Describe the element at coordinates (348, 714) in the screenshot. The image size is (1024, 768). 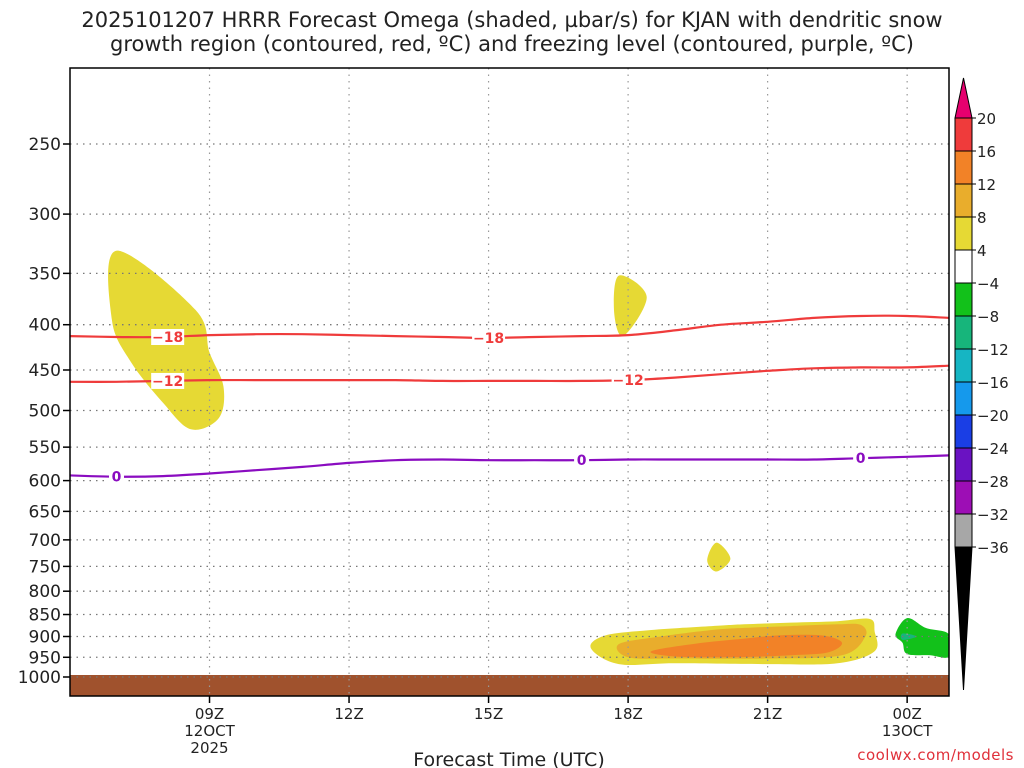
I see `x-tick-label-12Z: 12Z` at that location.